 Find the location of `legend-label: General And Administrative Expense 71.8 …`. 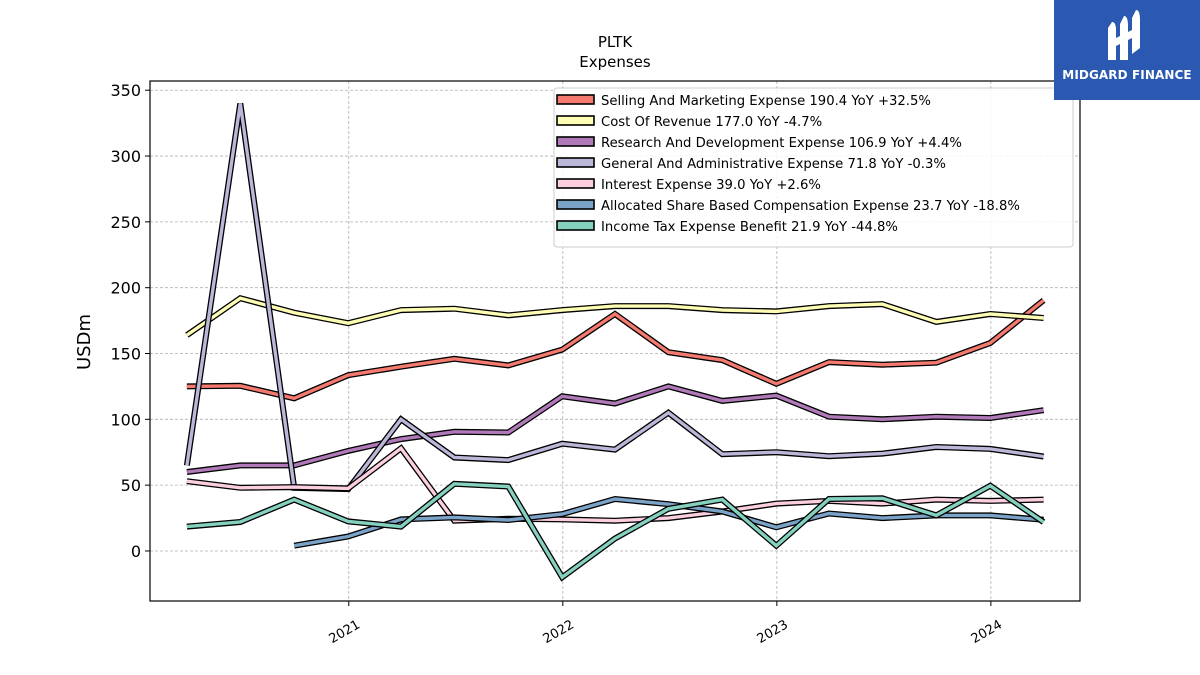

legend-label: General And Administrative Expense 71.8 … is located at coordinates (773, 164).